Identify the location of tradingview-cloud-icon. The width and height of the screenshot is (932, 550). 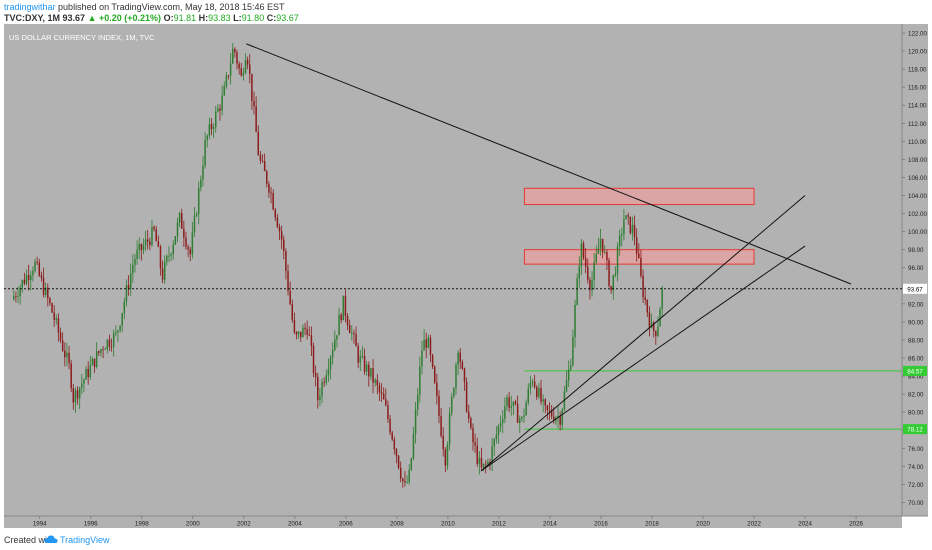
(51, 539).